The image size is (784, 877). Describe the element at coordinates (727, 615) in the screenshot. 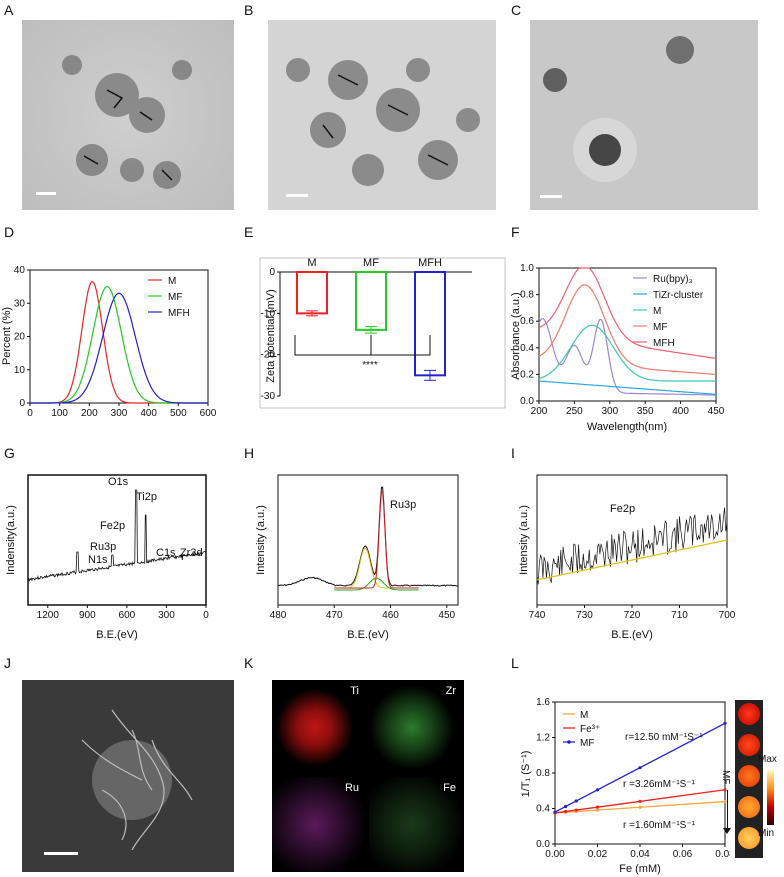

I see `x-tick-label: 700` at that location.